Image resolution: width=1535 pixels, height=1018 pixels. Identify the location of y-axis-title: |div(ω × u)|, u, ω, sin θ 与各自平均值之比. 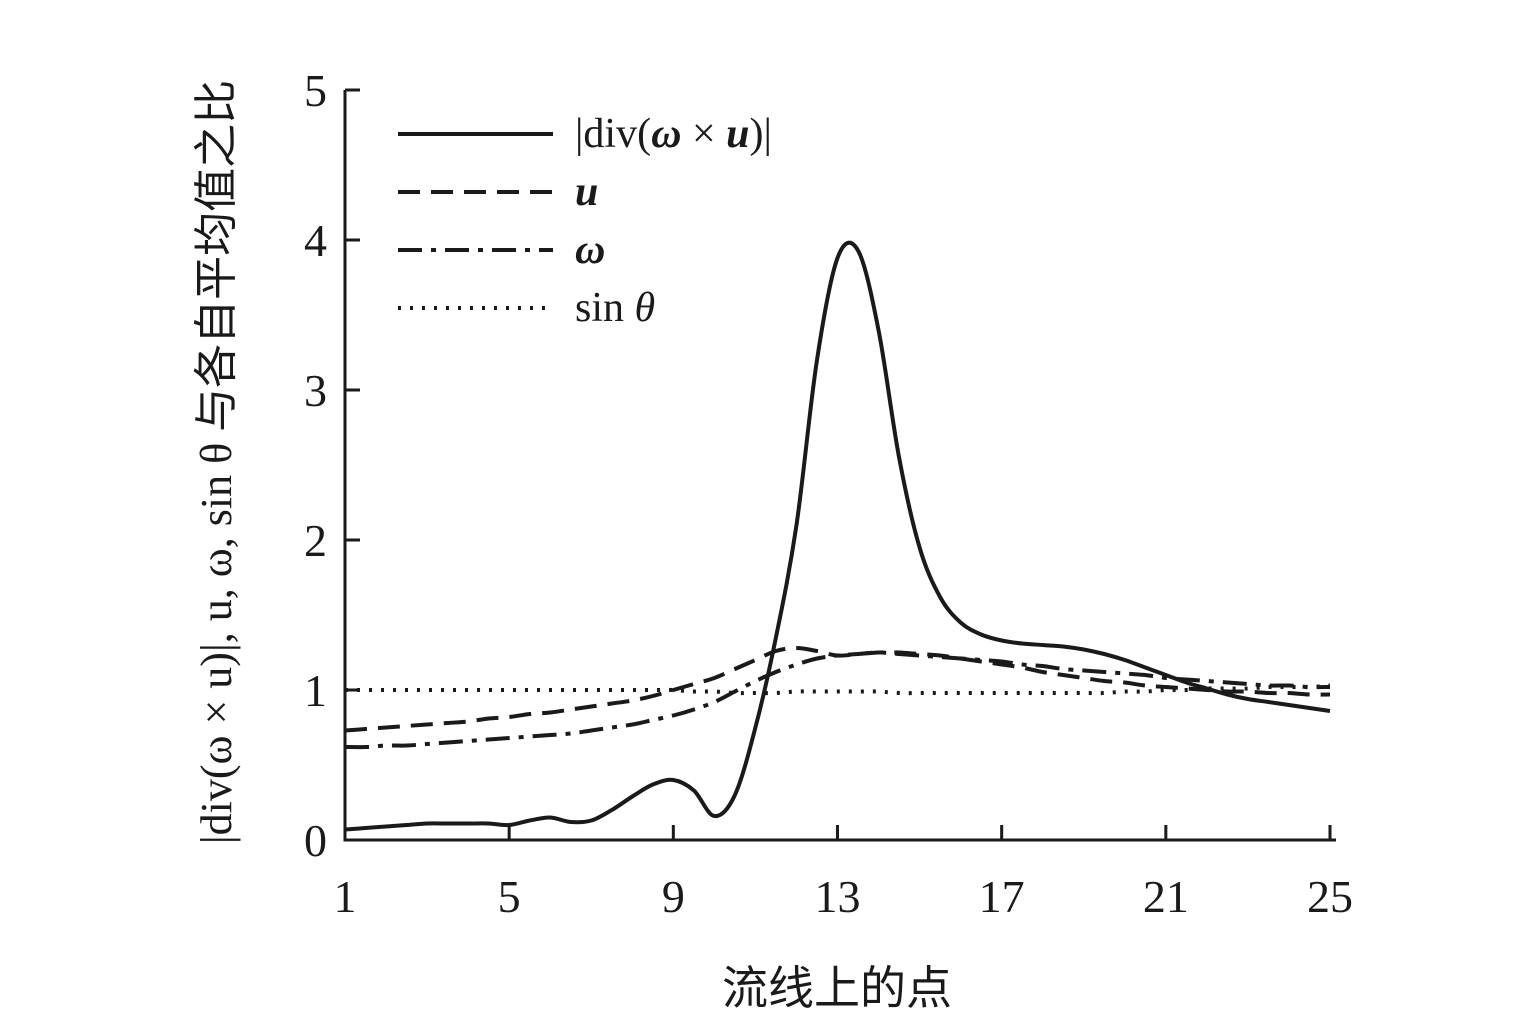
(216, 462).